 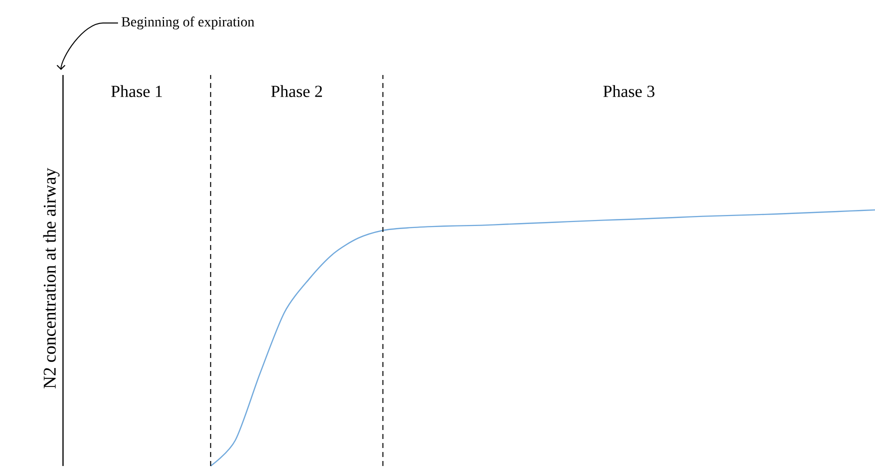 I want to click on text: Phase 3, so click(x=628, y=91).